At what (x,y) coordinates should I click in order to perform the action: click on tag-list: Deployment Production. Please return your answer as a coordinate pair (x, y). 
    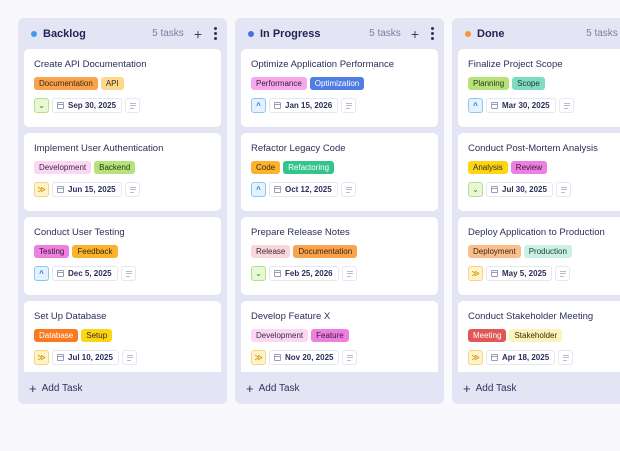
    Looking at the image, I should click on (544, 251).